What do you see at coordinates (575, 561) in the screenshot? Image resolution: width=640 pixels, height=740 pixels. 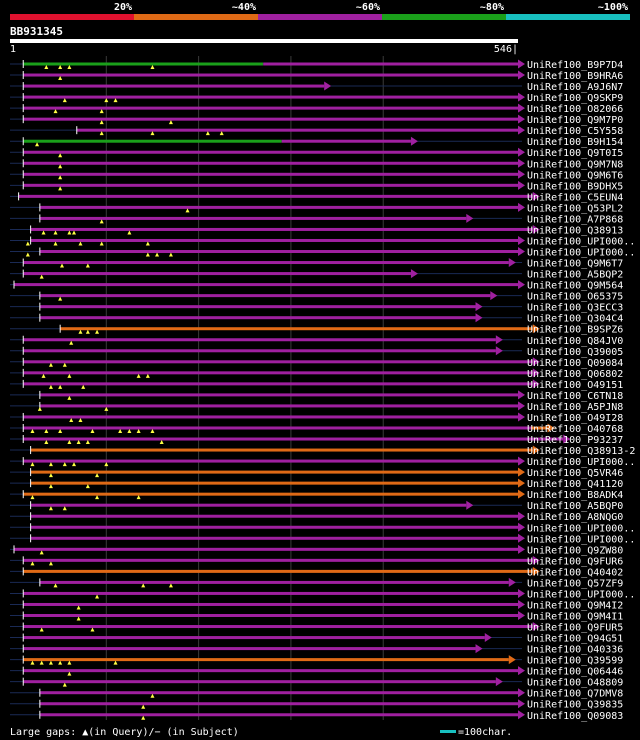 I see `hit-label: UniRef100_Q9FUR6` at bounding box center [575, 561].